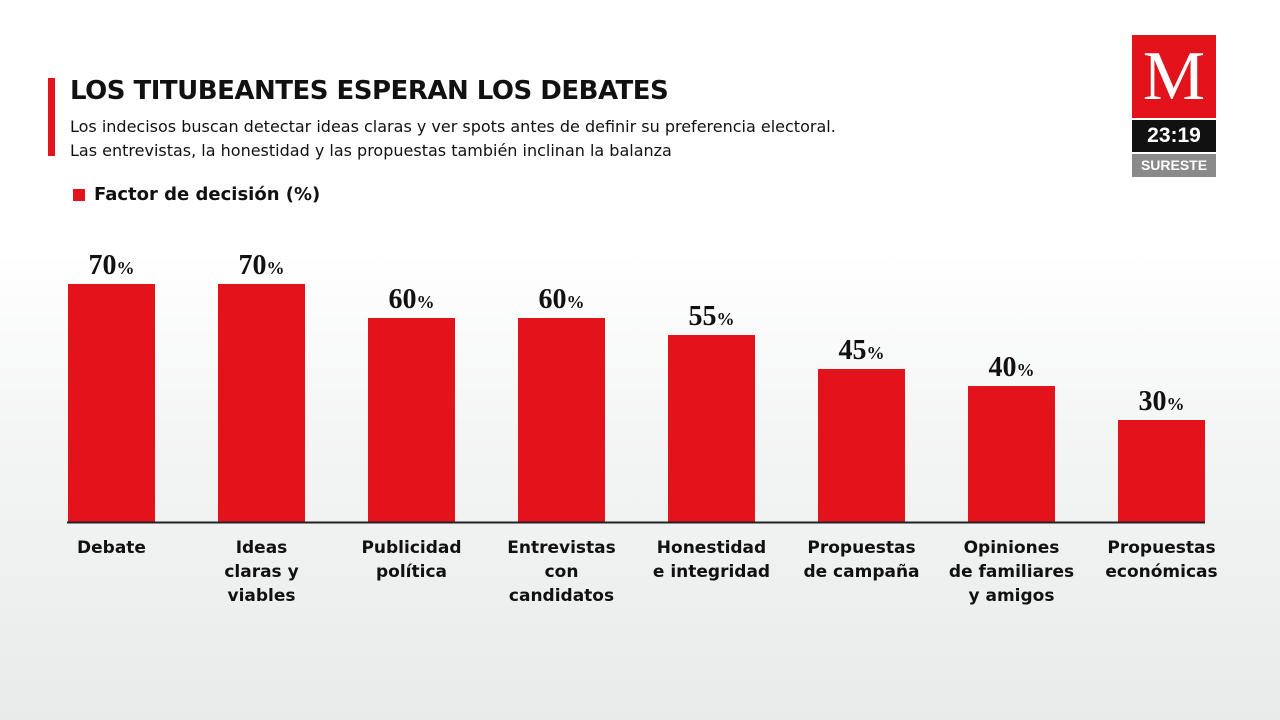  What do you see at coordinates (1161, 560) in the screenshot?
I see `category-label-8: Propuestas económicas` at bounding box center [1161, 560].